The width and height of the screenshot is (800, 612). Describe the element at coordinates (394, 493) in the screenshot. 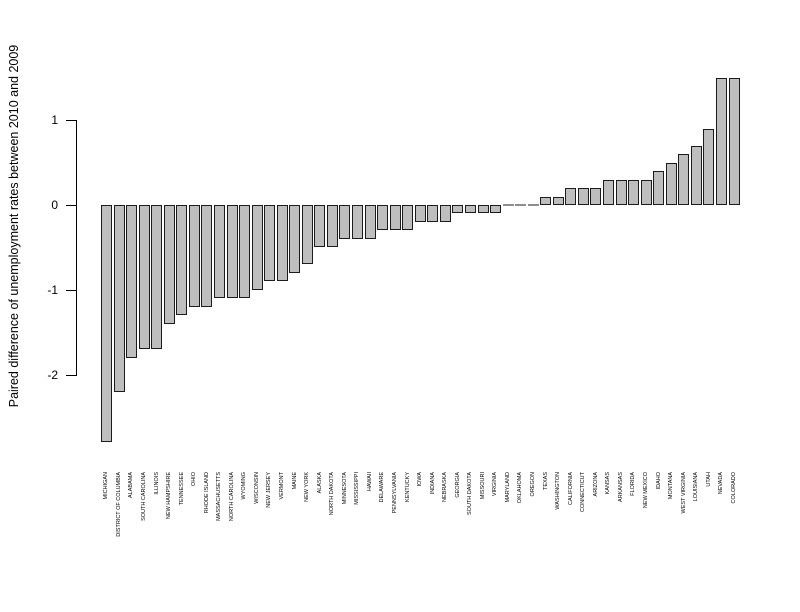

I see `x-tick-label: PENNSYLVANIA` at that location.